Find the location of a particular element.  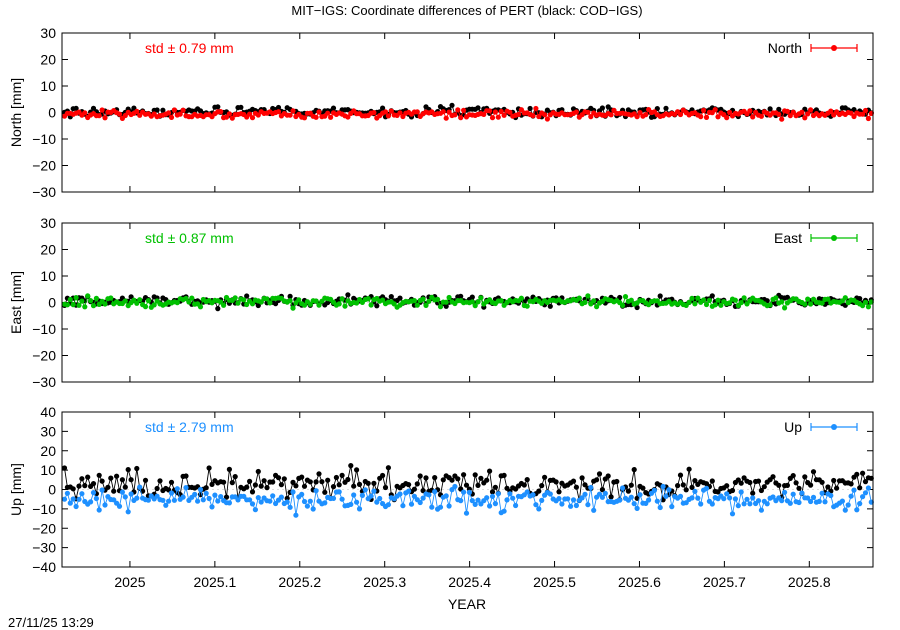

x-axis-label: YEAR is located at coordinates (467, 604).